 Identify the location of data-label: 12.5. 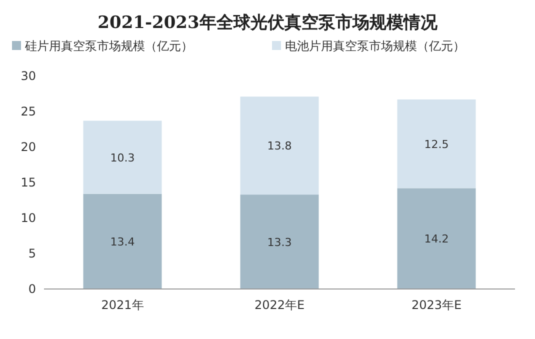
(436, 144).